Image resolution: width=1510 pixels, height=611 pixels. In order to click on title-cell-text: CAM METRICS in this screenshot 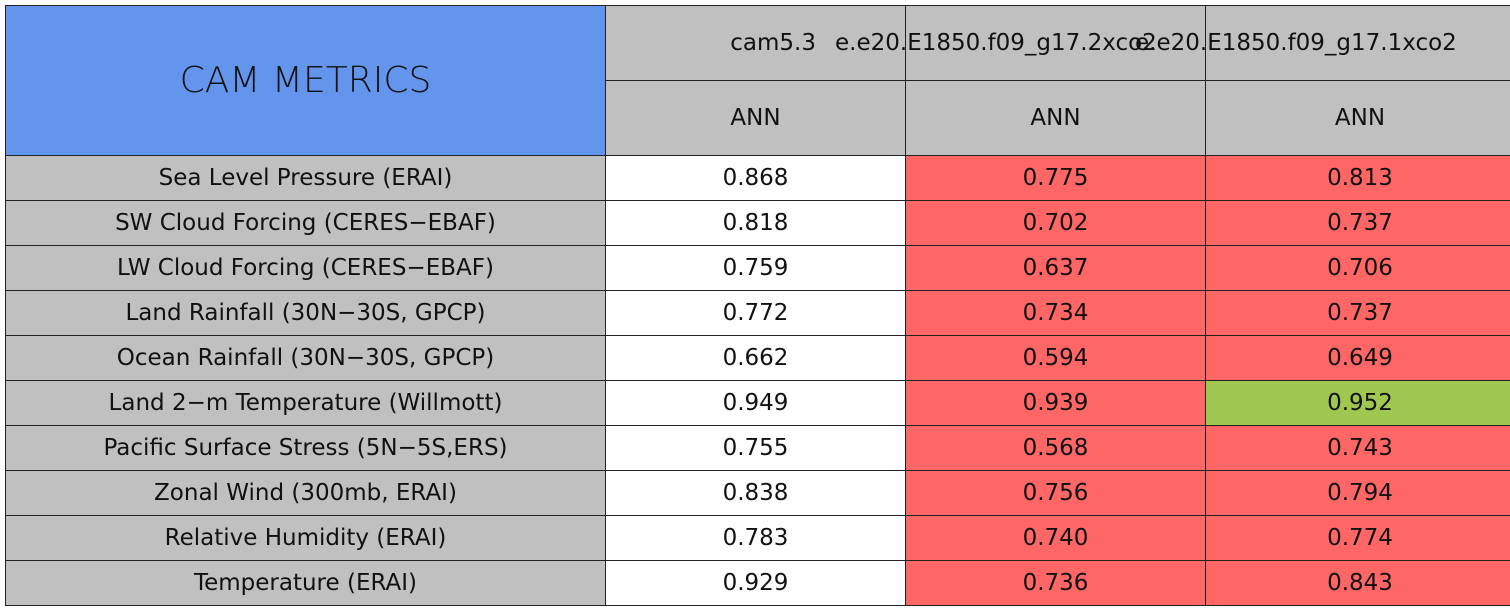, I will do `click(305, 80)`.